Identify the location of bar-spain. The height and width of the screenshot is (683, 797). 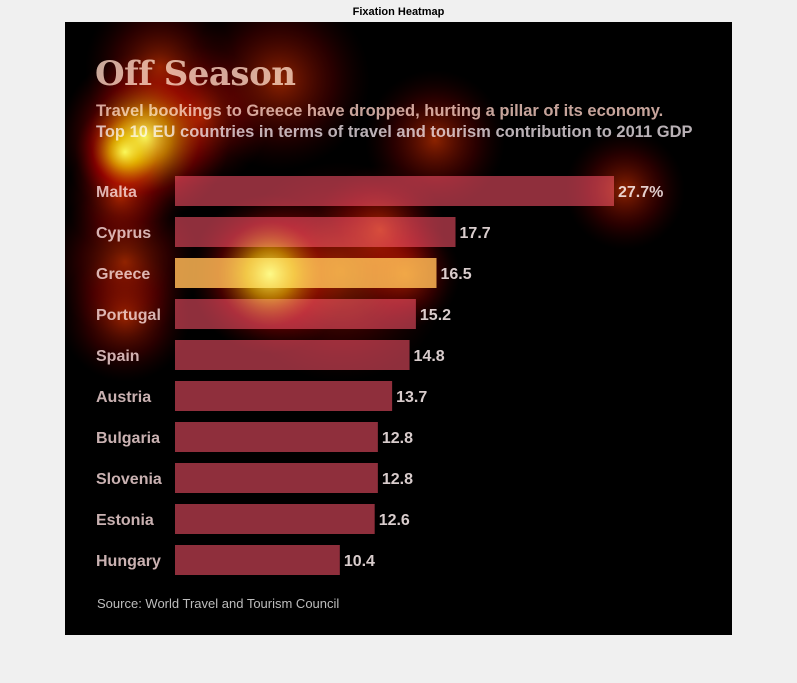
(292, 355).